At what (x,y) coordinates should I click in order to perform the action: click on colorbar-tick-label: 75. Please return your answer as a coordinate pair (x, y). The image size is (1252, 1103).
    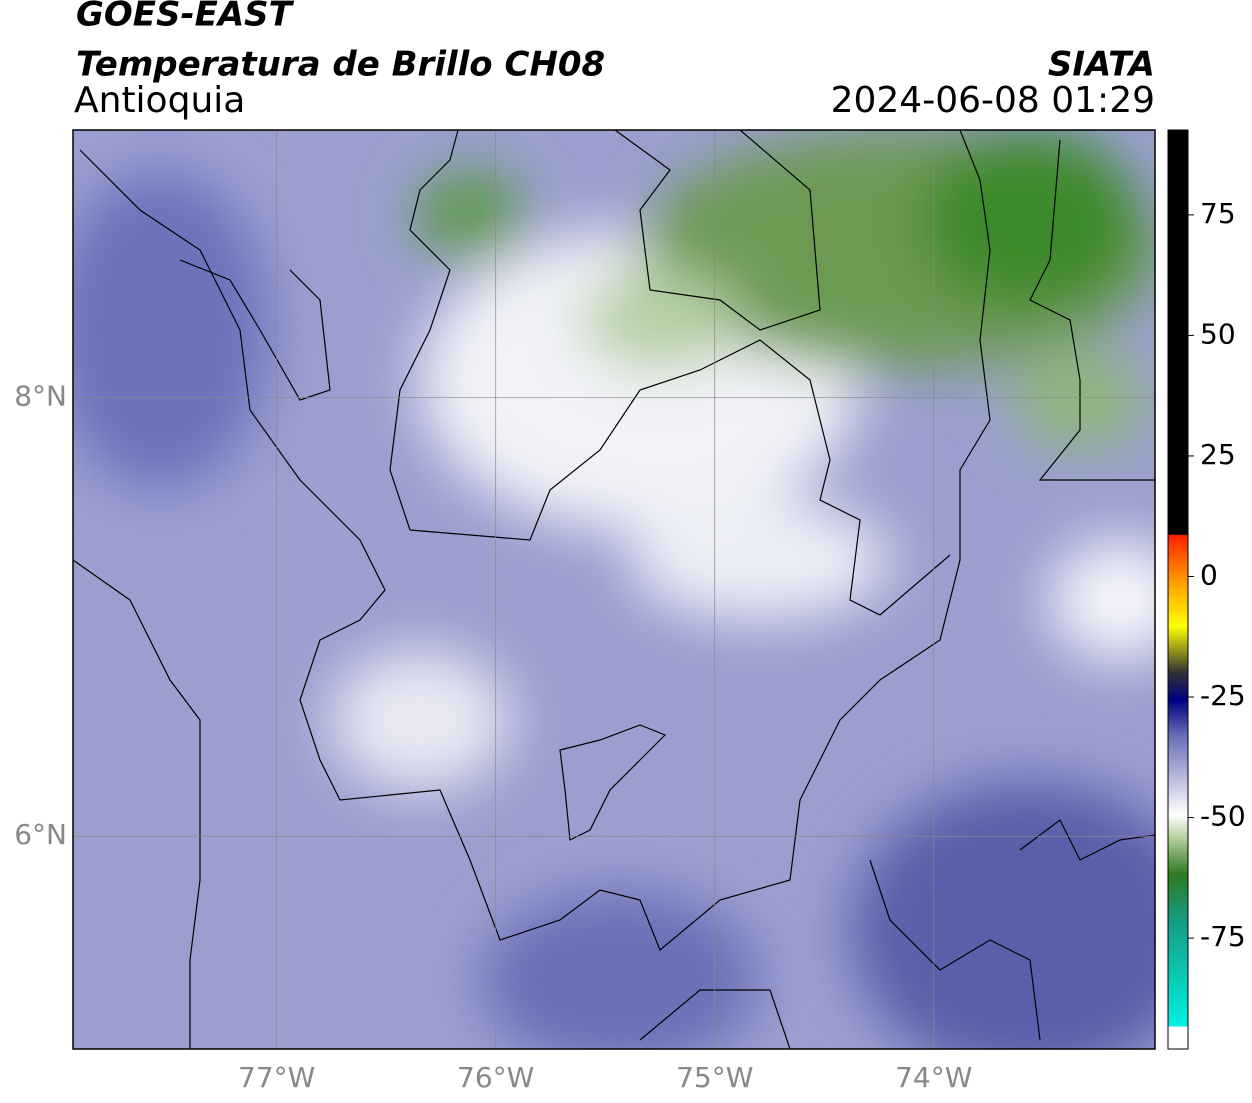
    Looking at the image, I should click on (1218, 213).